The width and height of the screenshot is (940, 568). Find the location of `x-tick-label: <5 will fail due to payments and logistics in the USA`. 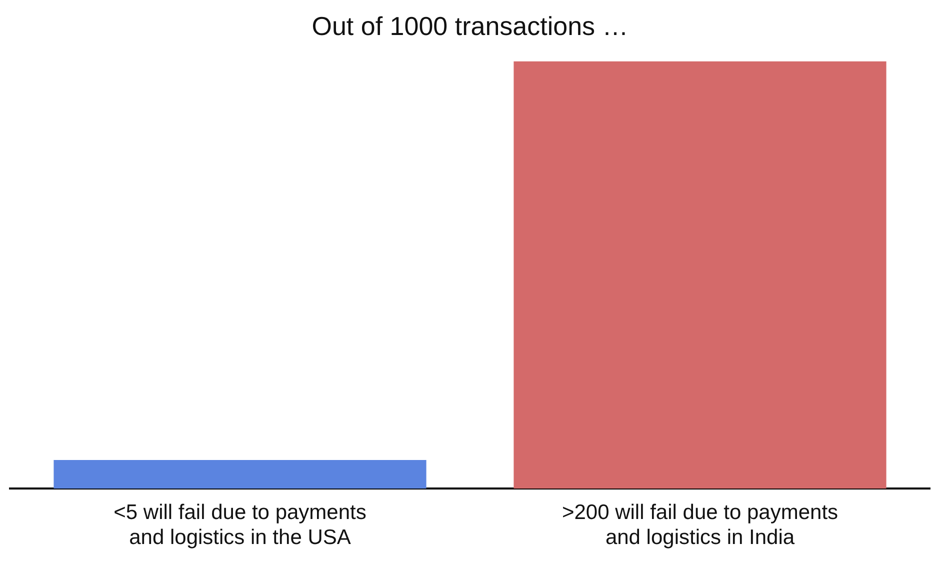

x-tick-label: <5 will fail due to payments and logistics in the USA is located at coordinates (240, 525).